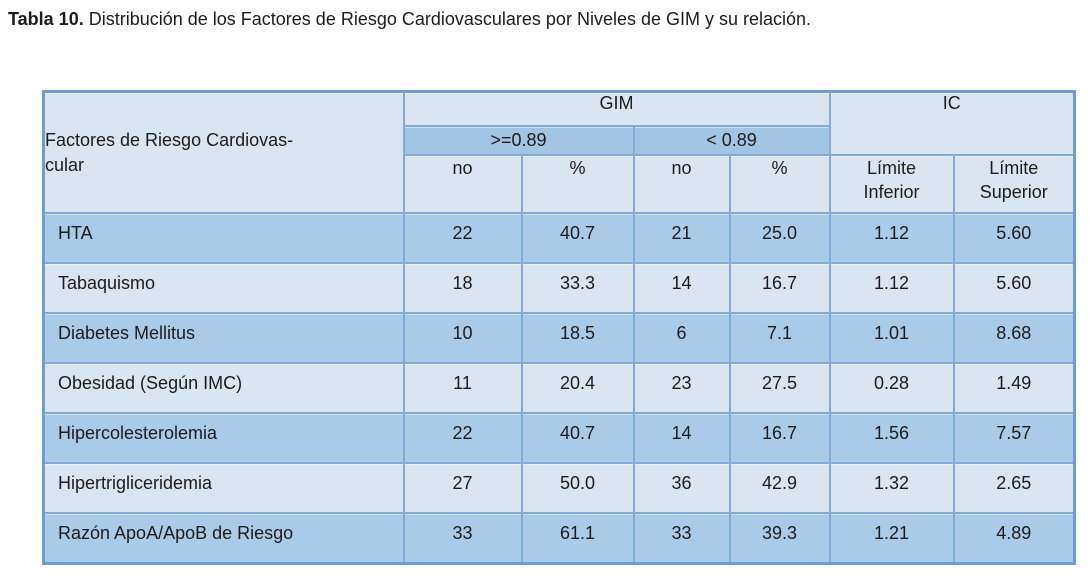  Describe the element at coordinates (1014, 438) in the screenshot. I see `value-cell: 7.57` at that location.